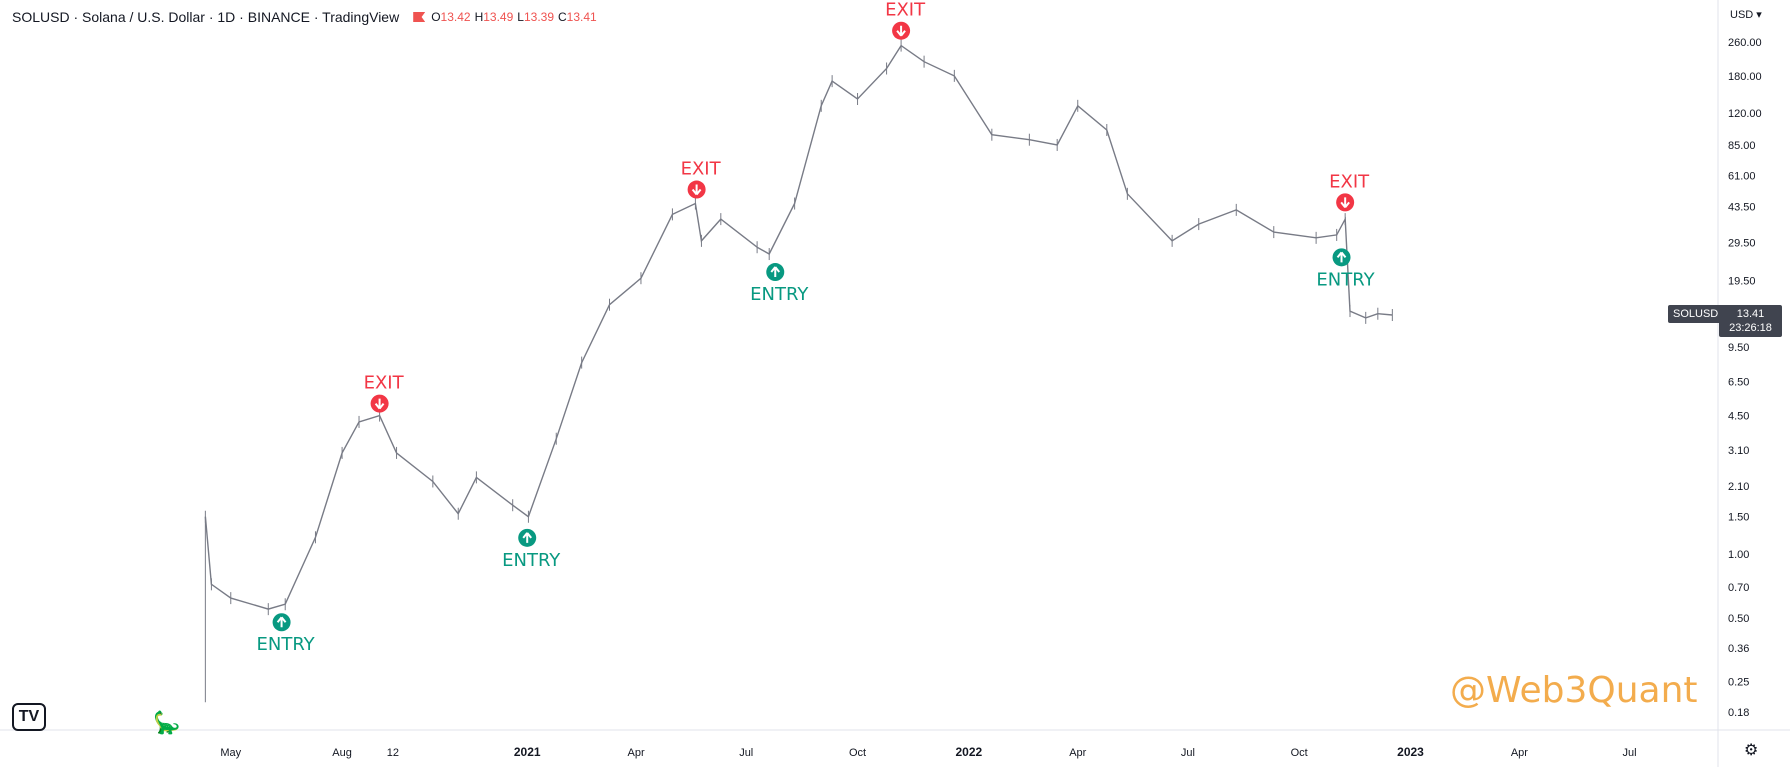 The height and width of the screenshot is (767, 1790). Describe the element at coordinates (969, 752) in the screenshot. I see `time-tick-label: 2022` at that location.